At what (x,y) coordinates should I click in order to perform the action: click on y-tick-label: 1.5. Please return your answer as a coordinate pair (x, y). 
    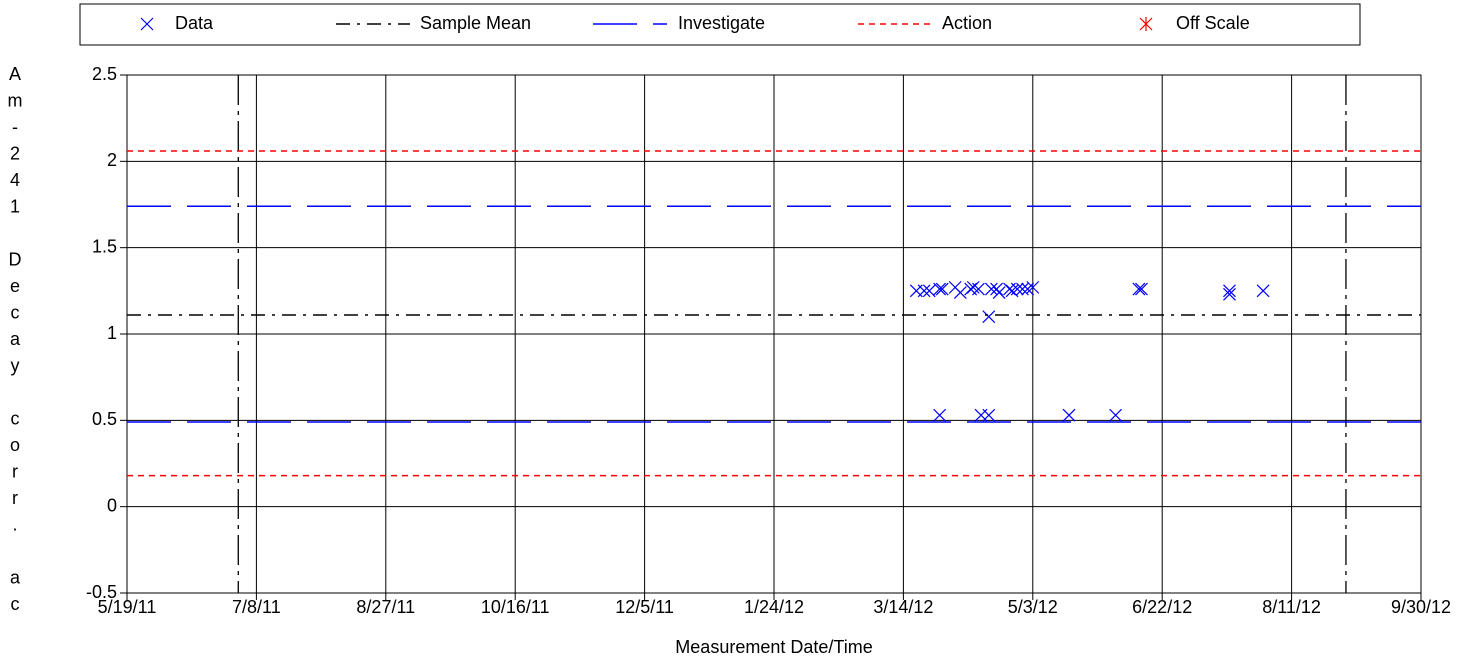
    Looking at the image, I should click on (104, 246).